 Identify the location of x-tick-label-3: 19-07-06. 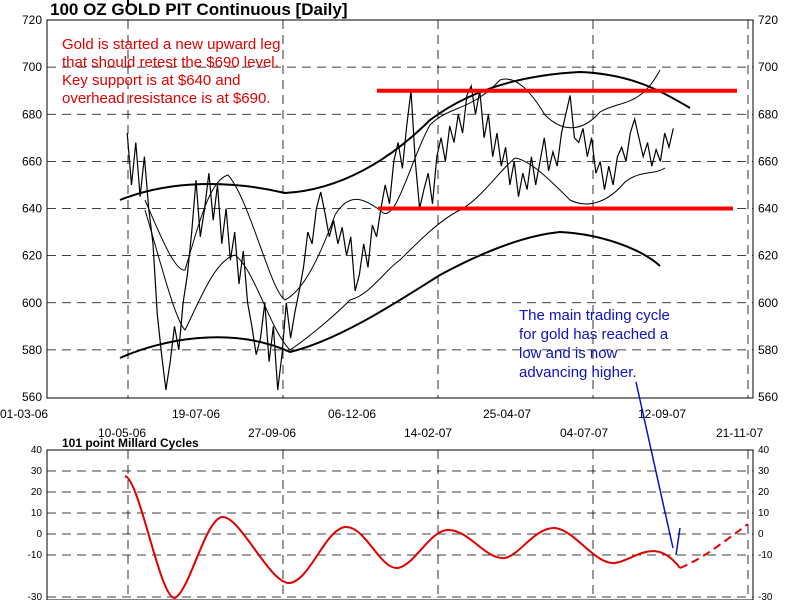
(196, 414).